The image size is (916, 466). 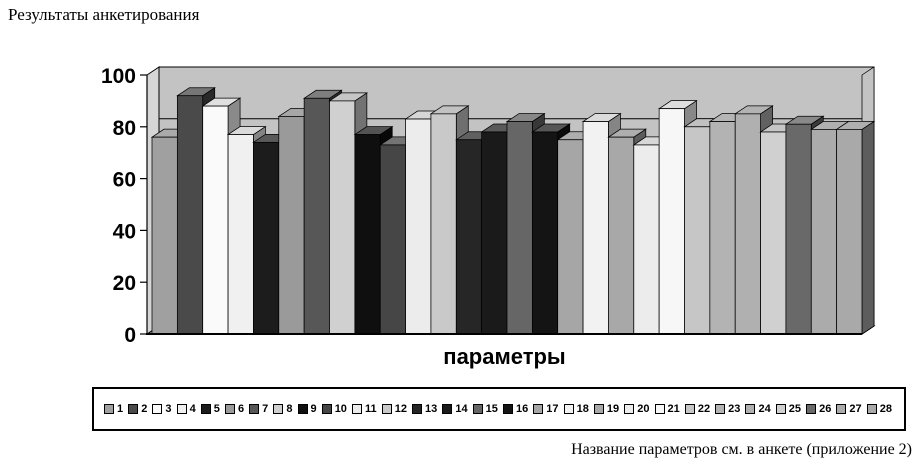 What do you see at coordinates (522, 408) in the screenshot?
I see `legend-label-16: 16` at bounding box center [522, 408].